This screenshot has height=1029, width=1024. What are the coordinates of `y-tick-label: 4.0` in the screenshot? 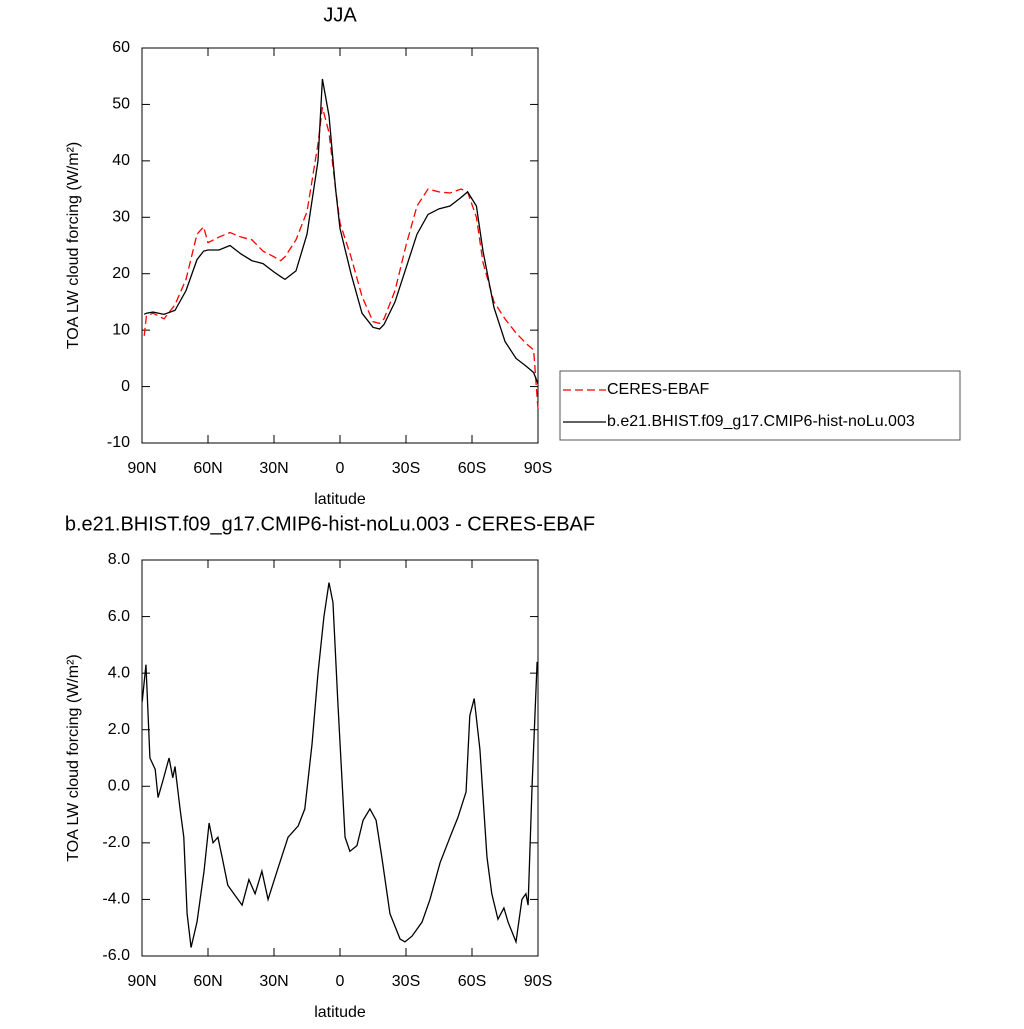 It's located at (119, 672).